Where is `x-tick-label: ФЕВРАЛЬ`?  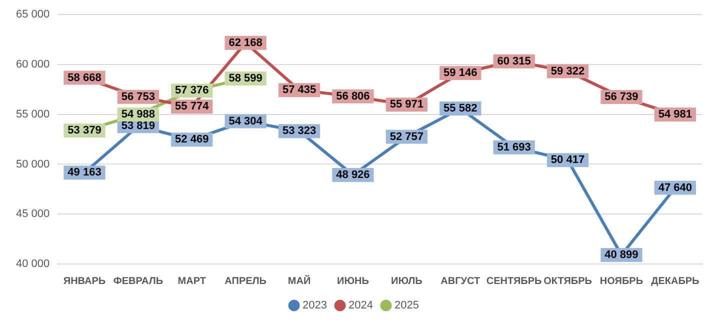 x-tick-label: ФЕВРАЛЬ is located at coordinates (138, 281).